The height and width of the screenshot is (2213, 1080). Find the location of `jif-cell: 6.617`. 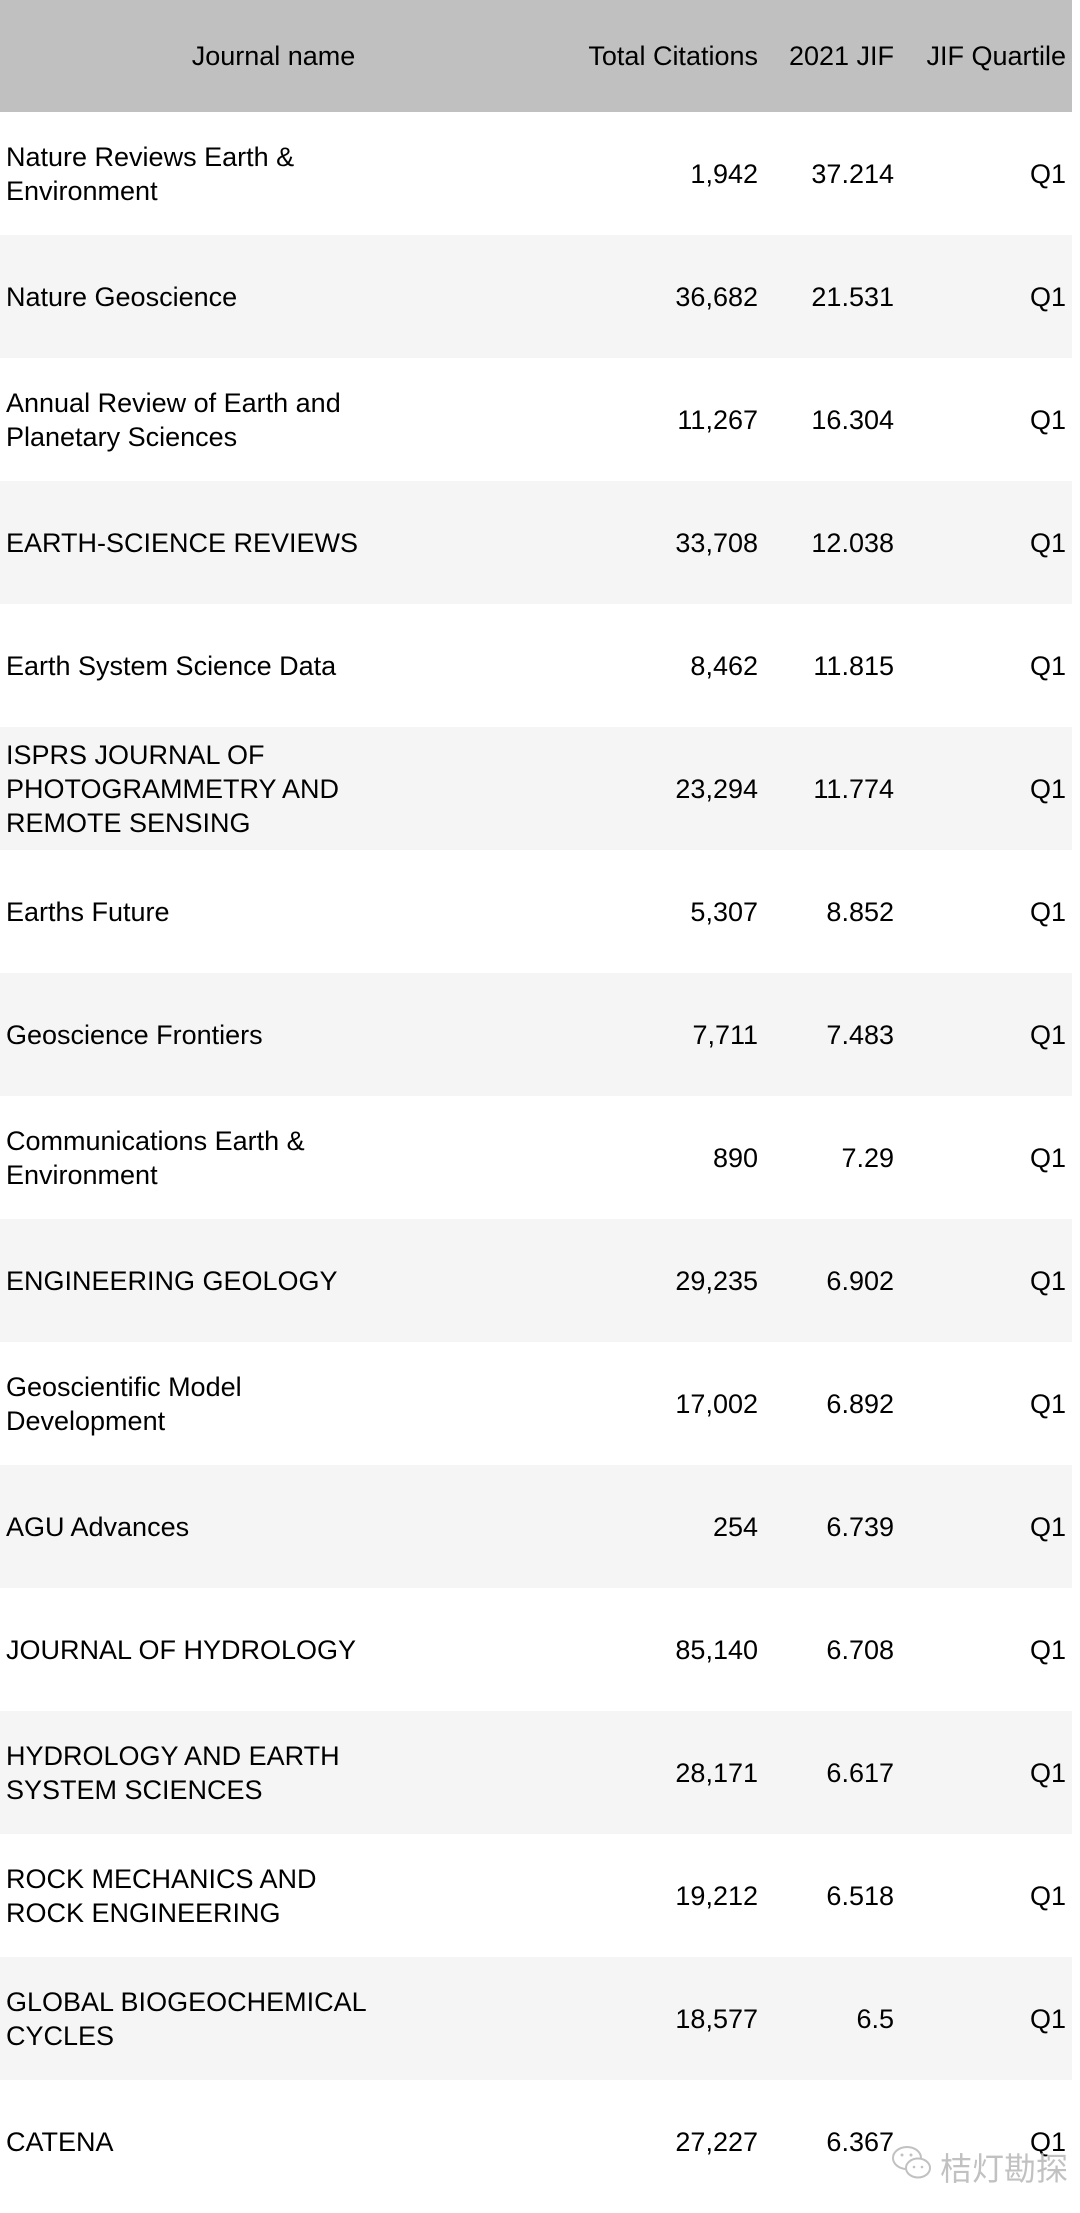

jif-cell: 6.617 is located at coordinates (832, 1772).